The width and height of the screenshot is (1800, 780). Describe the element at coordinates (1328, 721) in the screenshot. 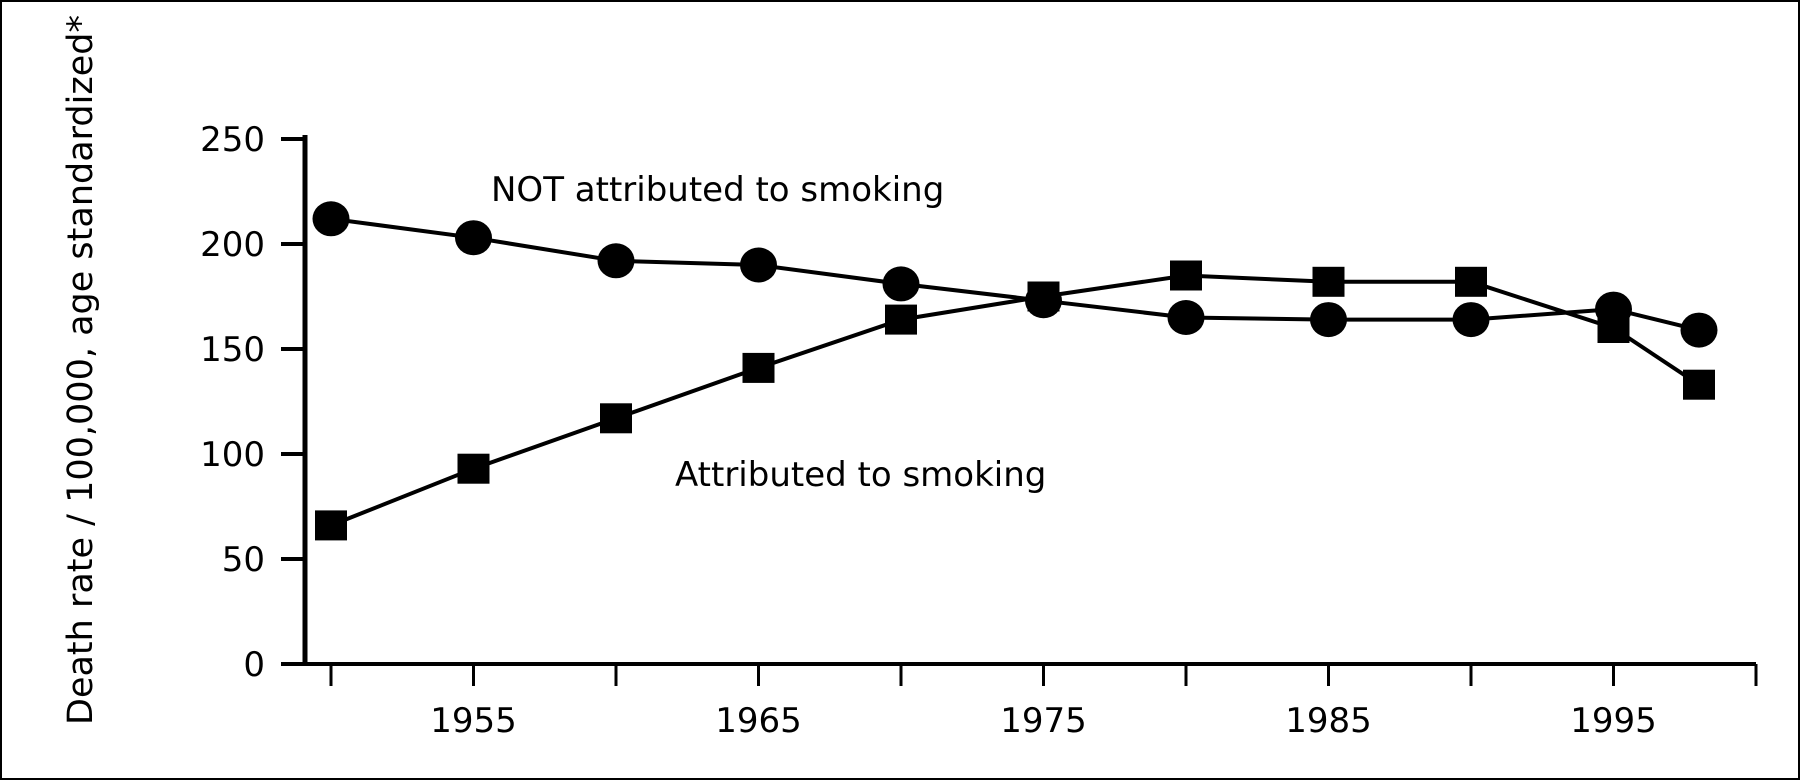

I see `x-tick-label: 1985` at that location.